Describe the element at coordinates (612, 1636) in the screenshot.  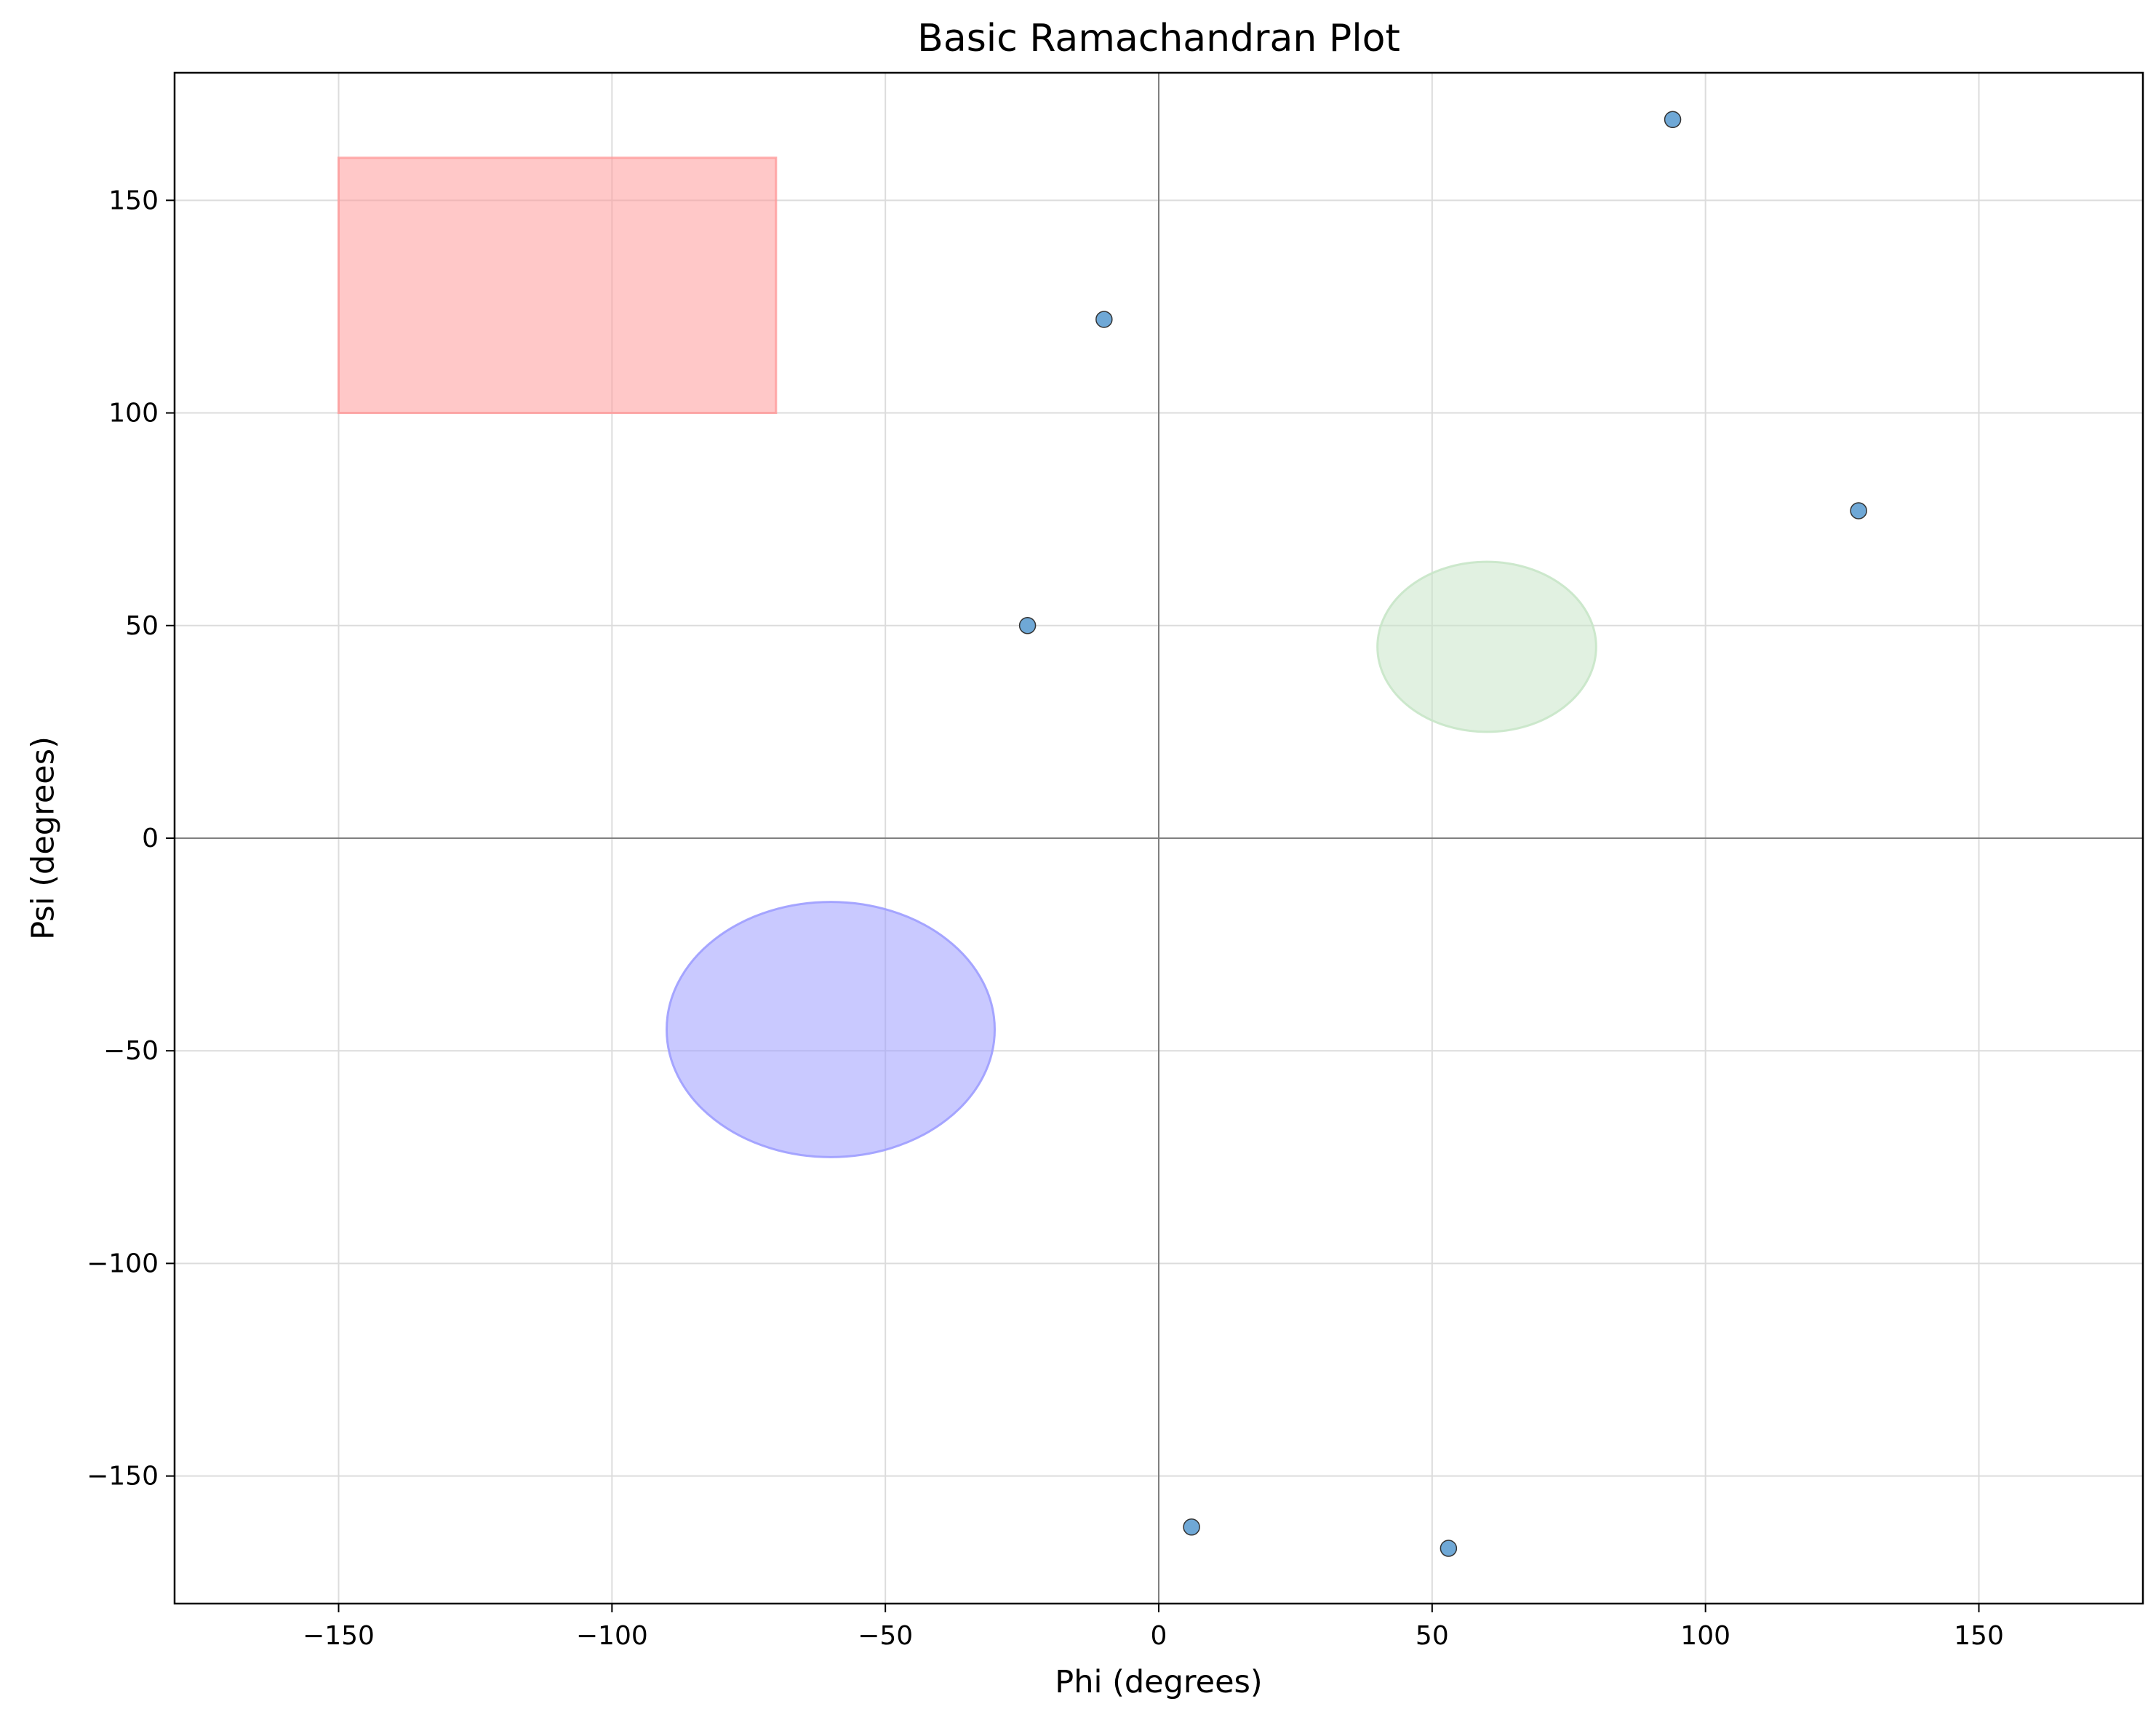
I see `x-tick-label: −100` at that location.